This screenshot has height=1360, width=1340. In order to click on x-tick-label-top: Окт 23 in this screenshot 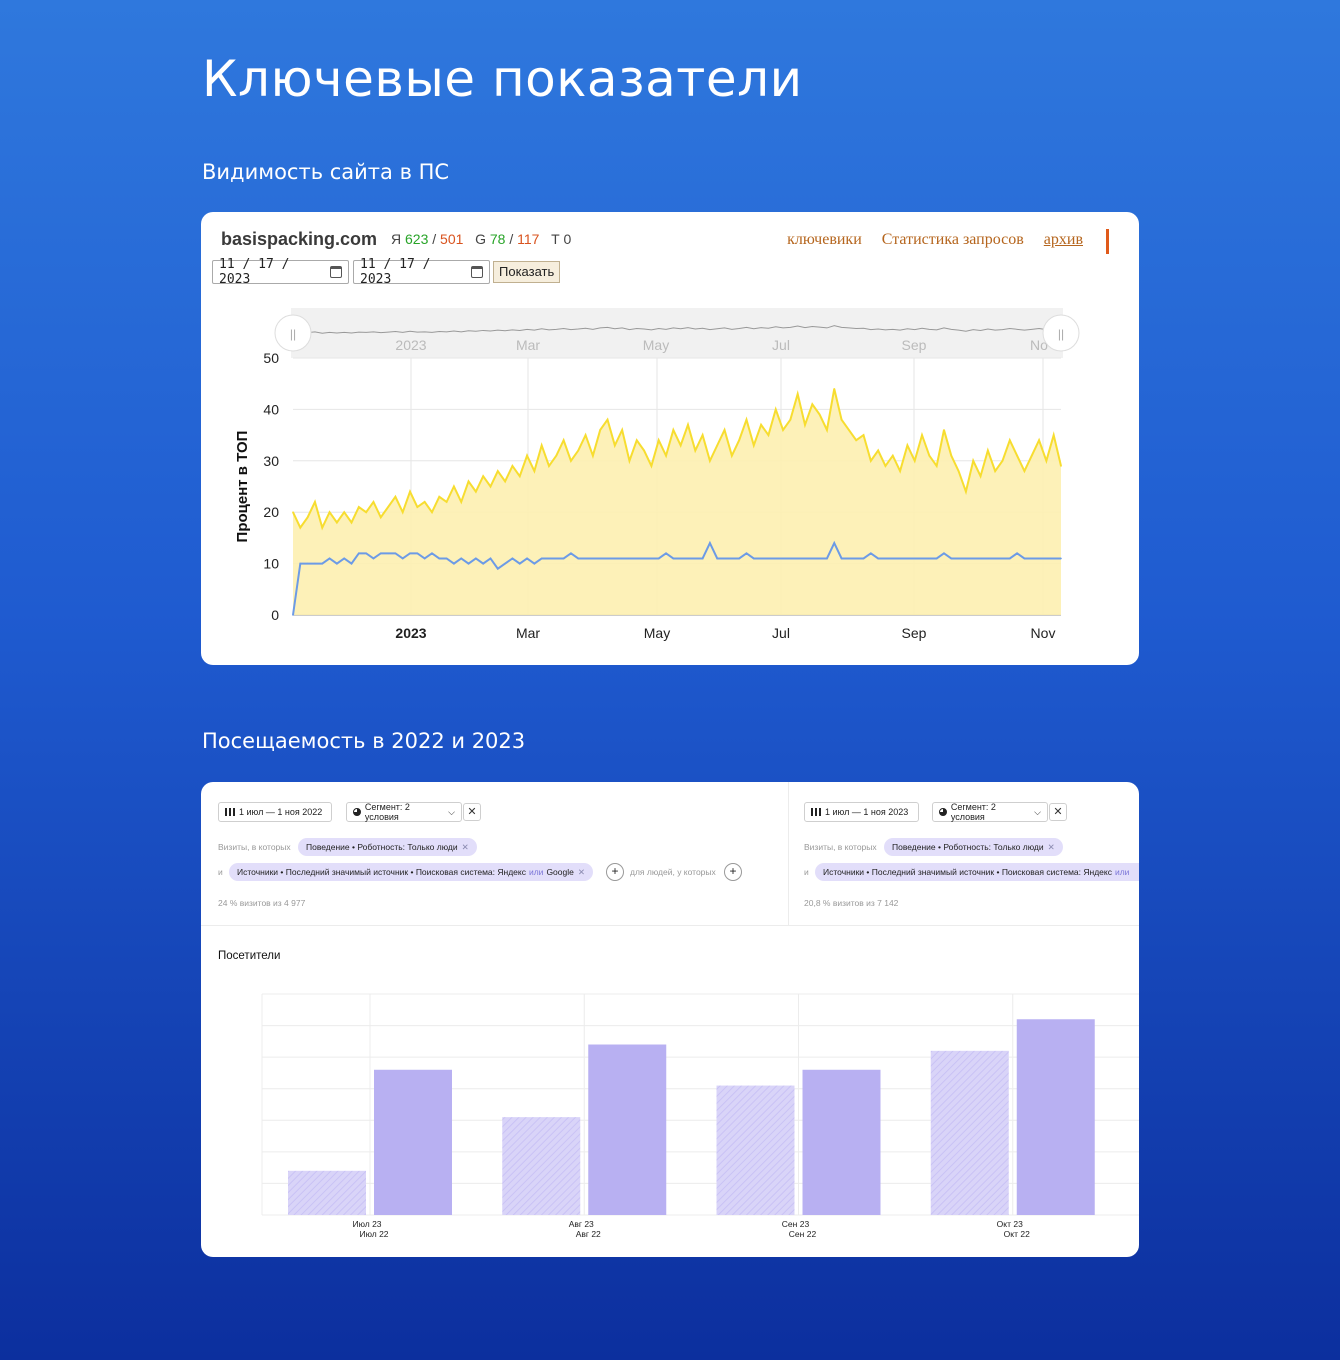, I will do `click(1010, 1224)`.